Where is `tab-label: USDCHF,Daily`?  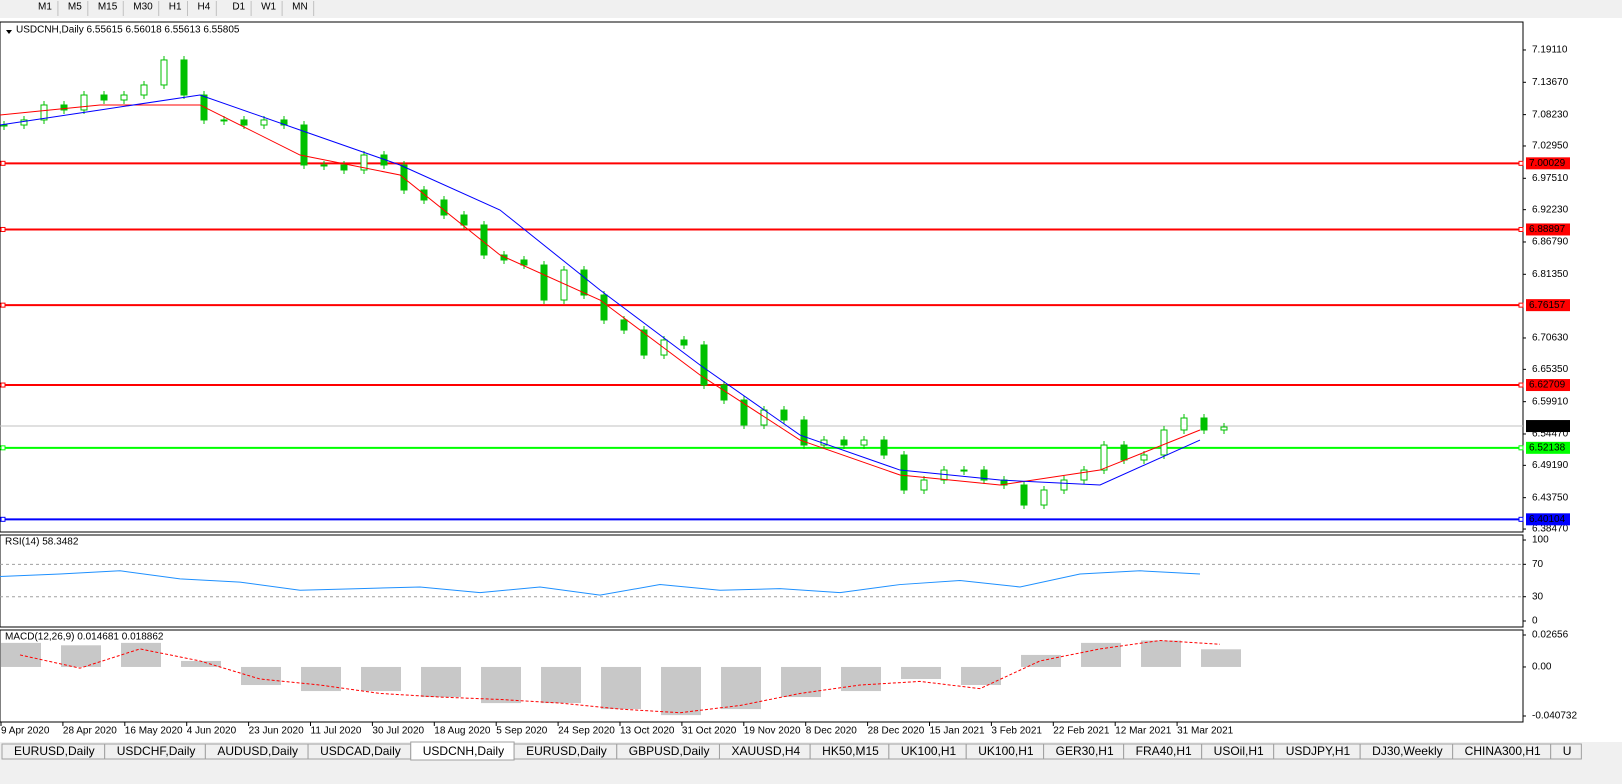 tab-label: USDCHF,Daily is located at coordinates (156, 751).